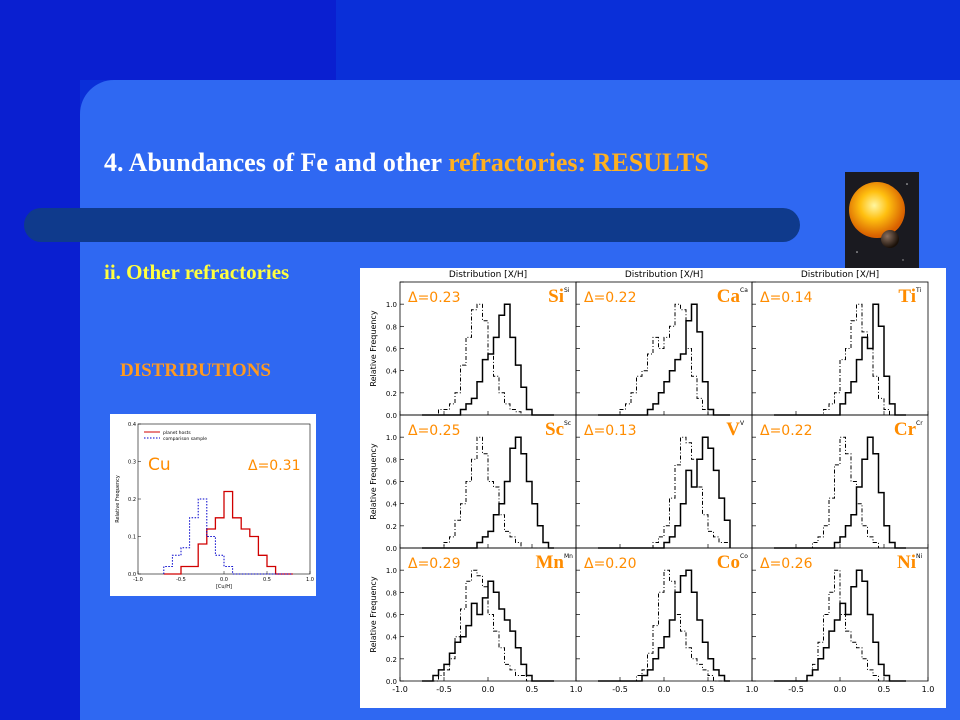  What do you see at coordinates (905, 429) in the screenshot?
I see `element-label: Cr` at bounding box center [905, 429].